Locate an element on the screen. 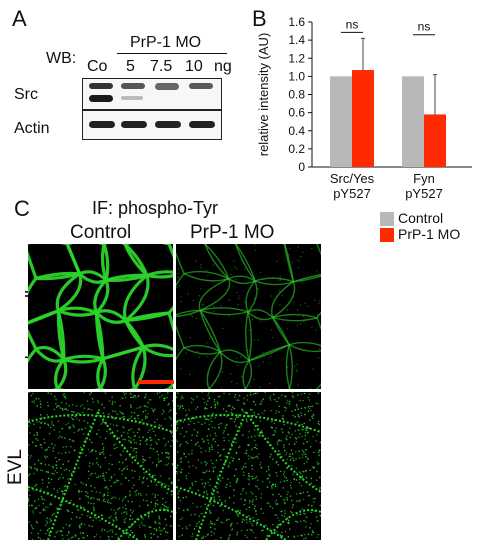 The width and height of the screenshot is (480, 550). category-label: Fyn is located at coordinates (424, 178).